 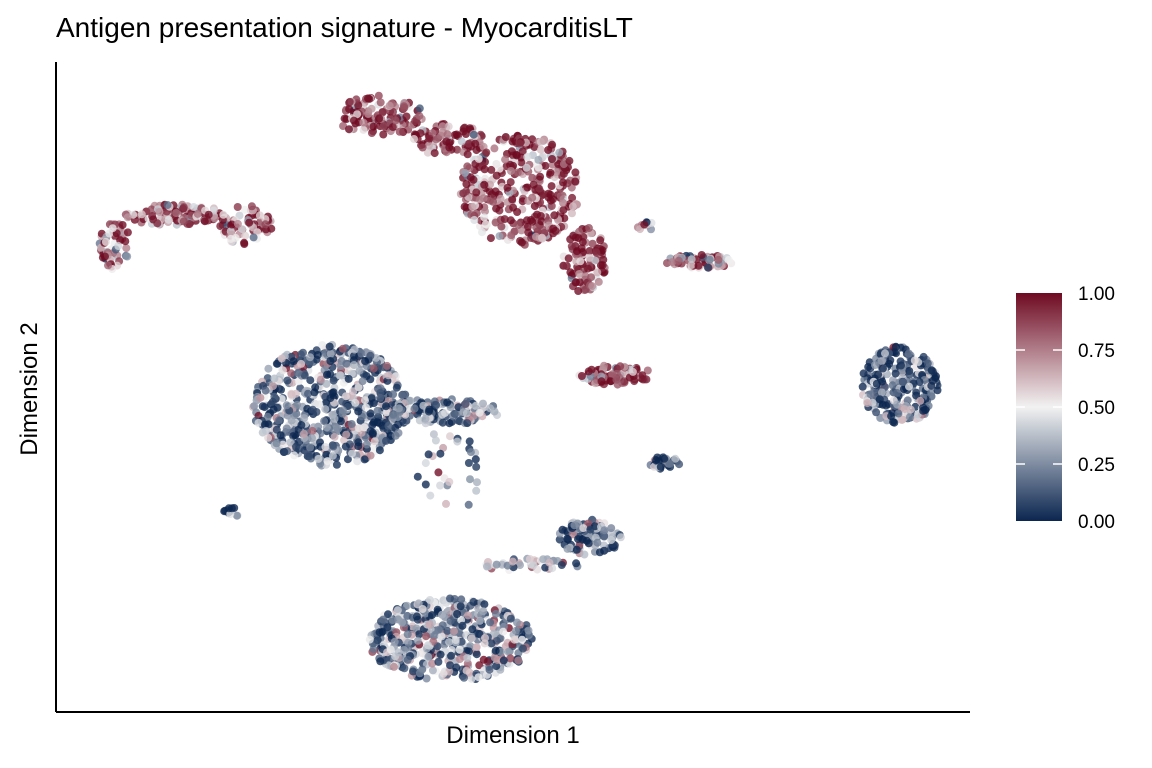 I want to click on legend-label-05: 0.50, so click(x=1096, y=408).